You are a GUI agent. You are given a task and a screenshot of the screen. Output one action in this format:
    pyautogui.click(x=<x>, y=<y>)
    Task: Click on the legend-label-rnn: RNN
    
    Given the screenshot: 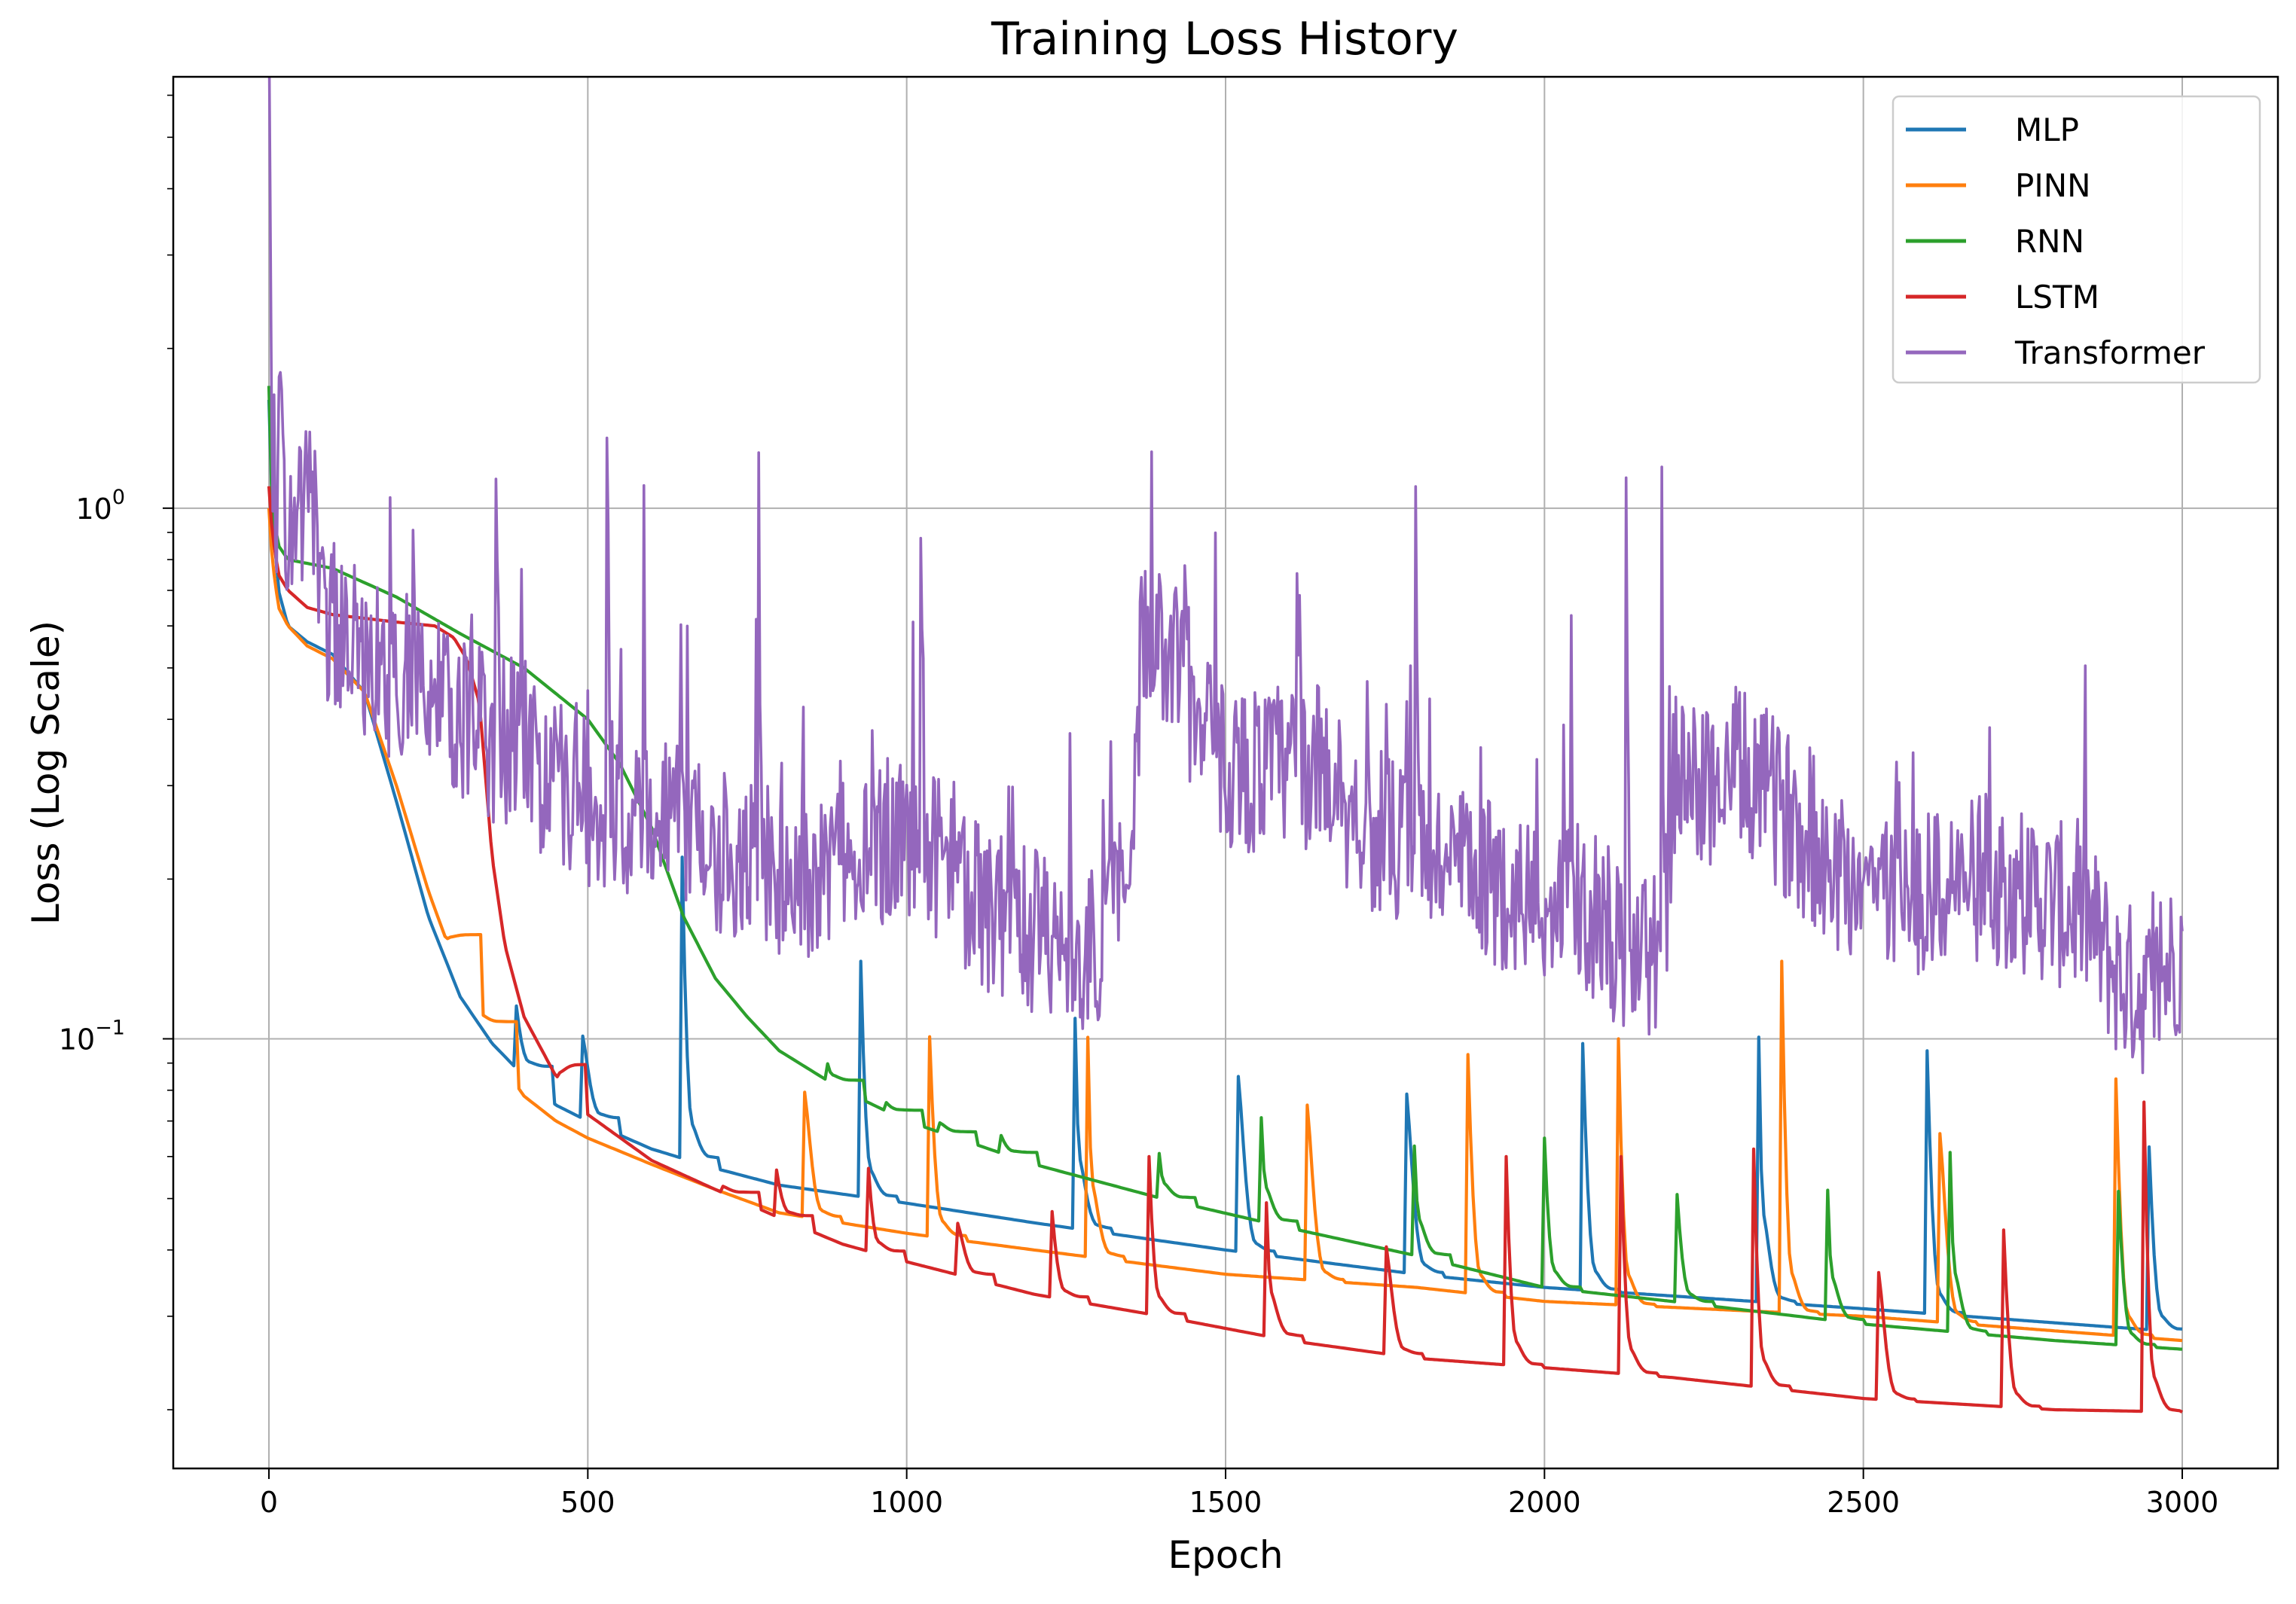 What is the action you would take?
    pyautogui.click(x=2049, y=242)
    